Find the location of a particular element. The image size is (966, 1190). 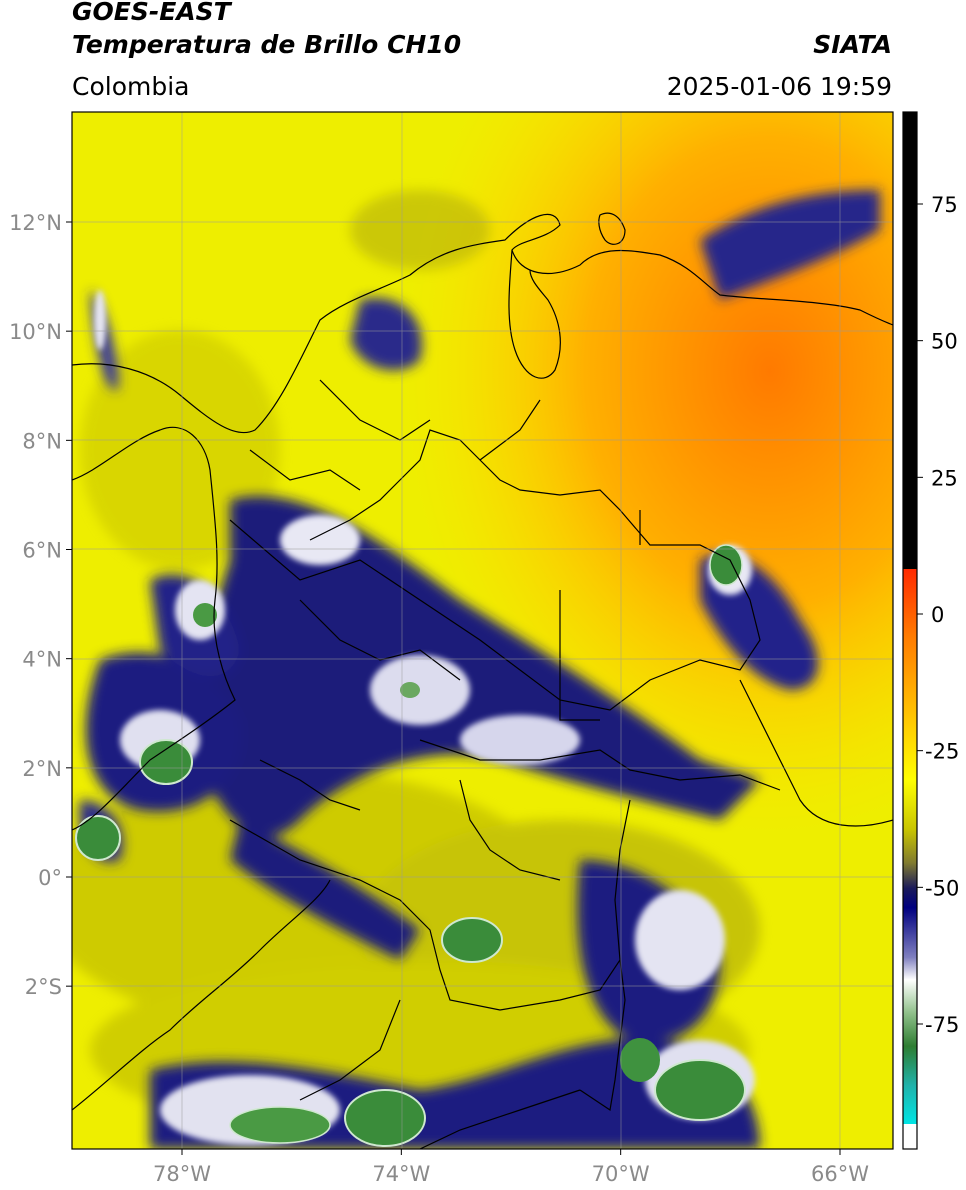

lon-tick-label: 70°W is located at coordinates (621, 1174).